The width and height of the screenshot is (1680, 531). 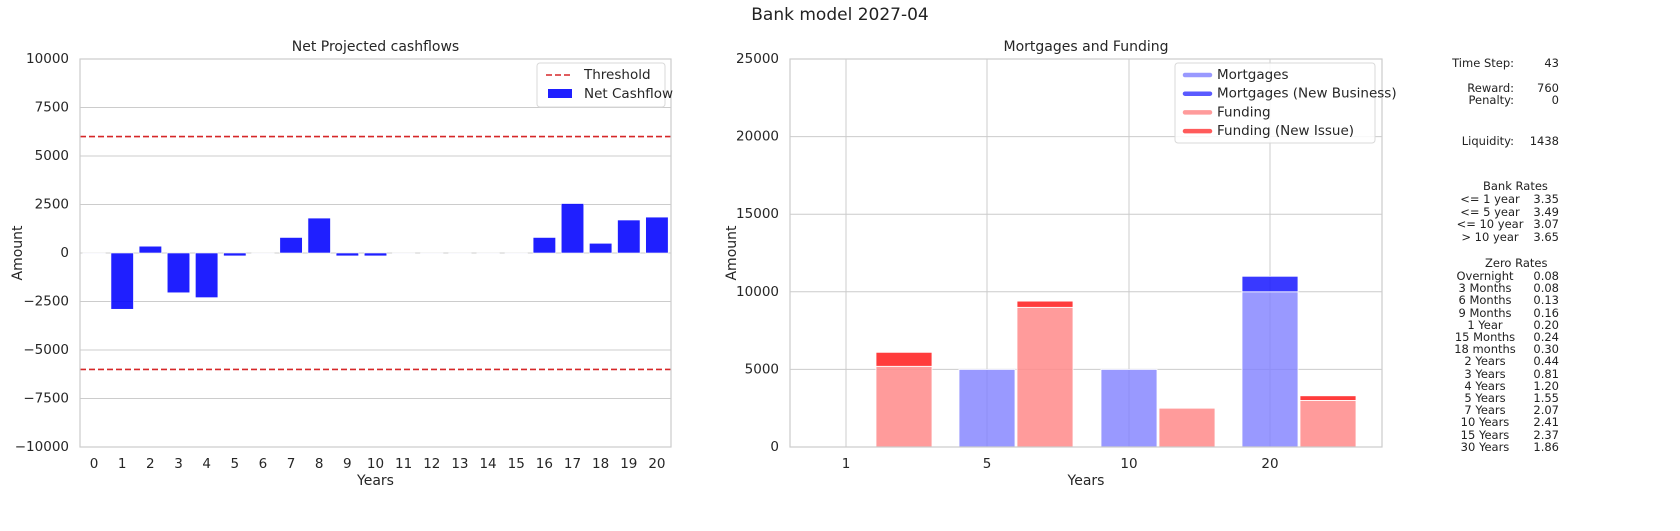 I want to click on x-tick-label: 7, so click(x=291, y=464).